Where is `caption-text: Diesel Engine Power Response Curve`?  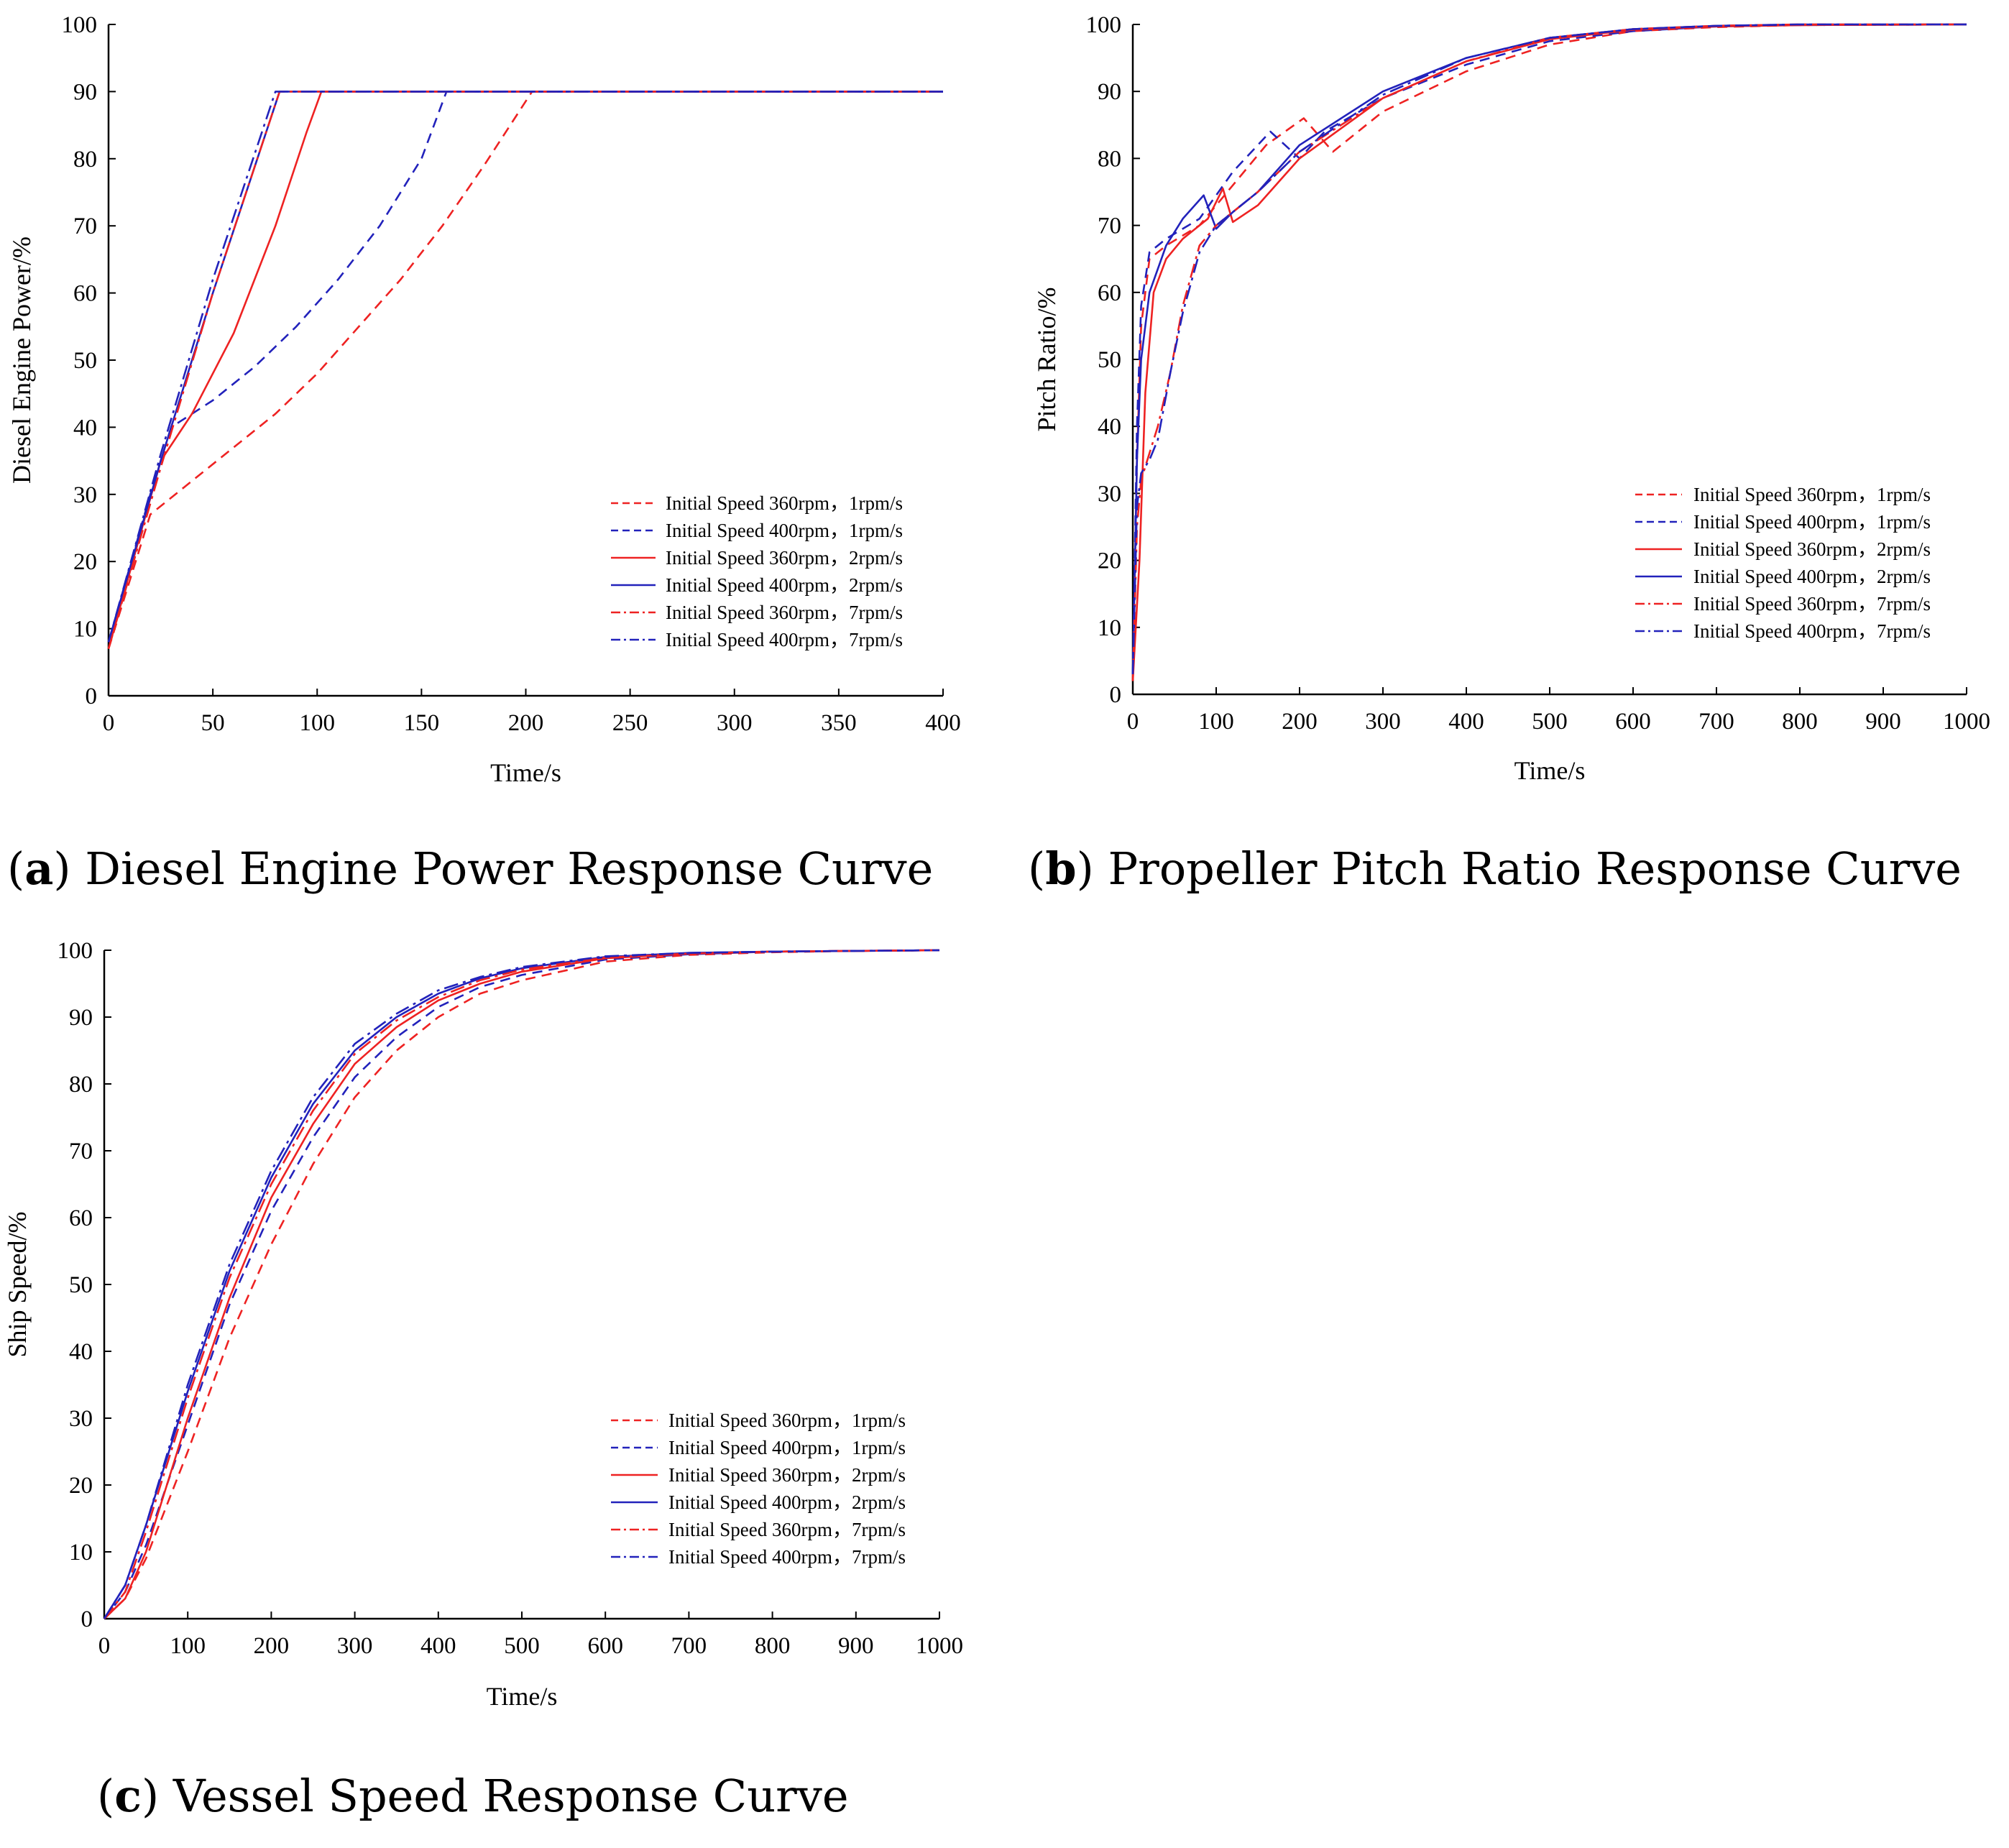
caption-text: Diesel Engine Power Response Curve is located at coordinates (509, 868).